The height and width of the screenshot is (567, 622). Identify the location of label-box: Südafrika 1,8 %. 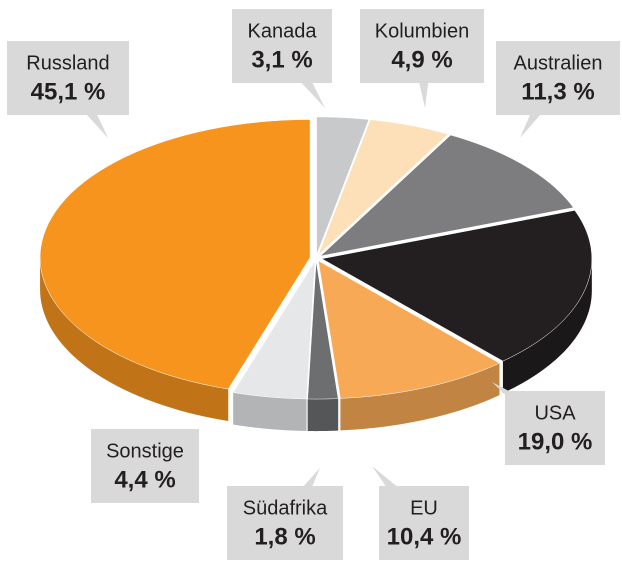
(285, 514).